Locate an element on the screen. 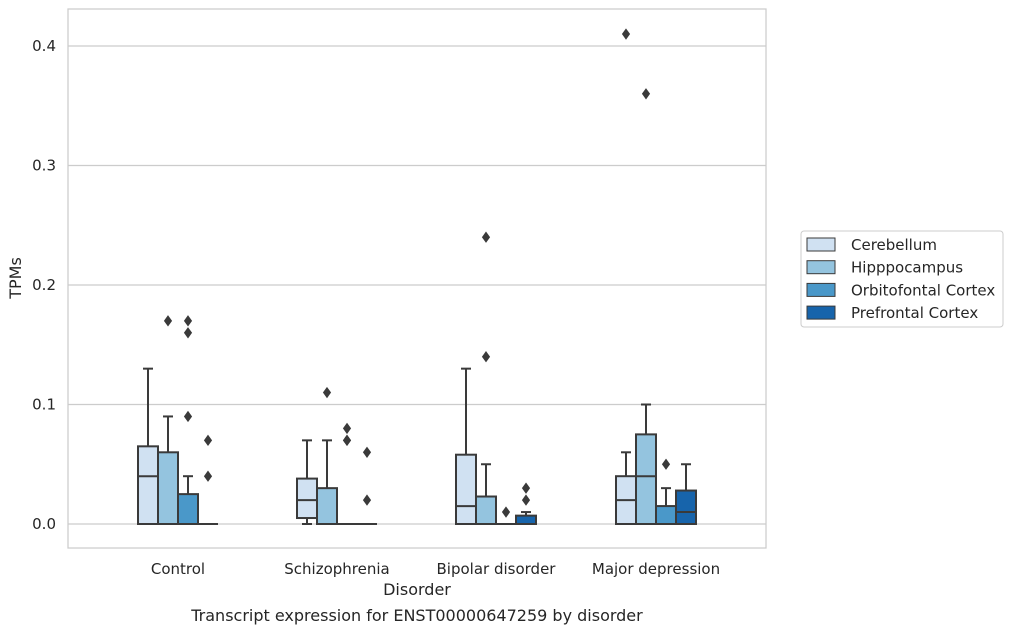 This screenshot has width=1014, height=634. y-axis-ticks: 0.0 0.1 0.2 0.3 0.4 is located at coordinates (44, 285).